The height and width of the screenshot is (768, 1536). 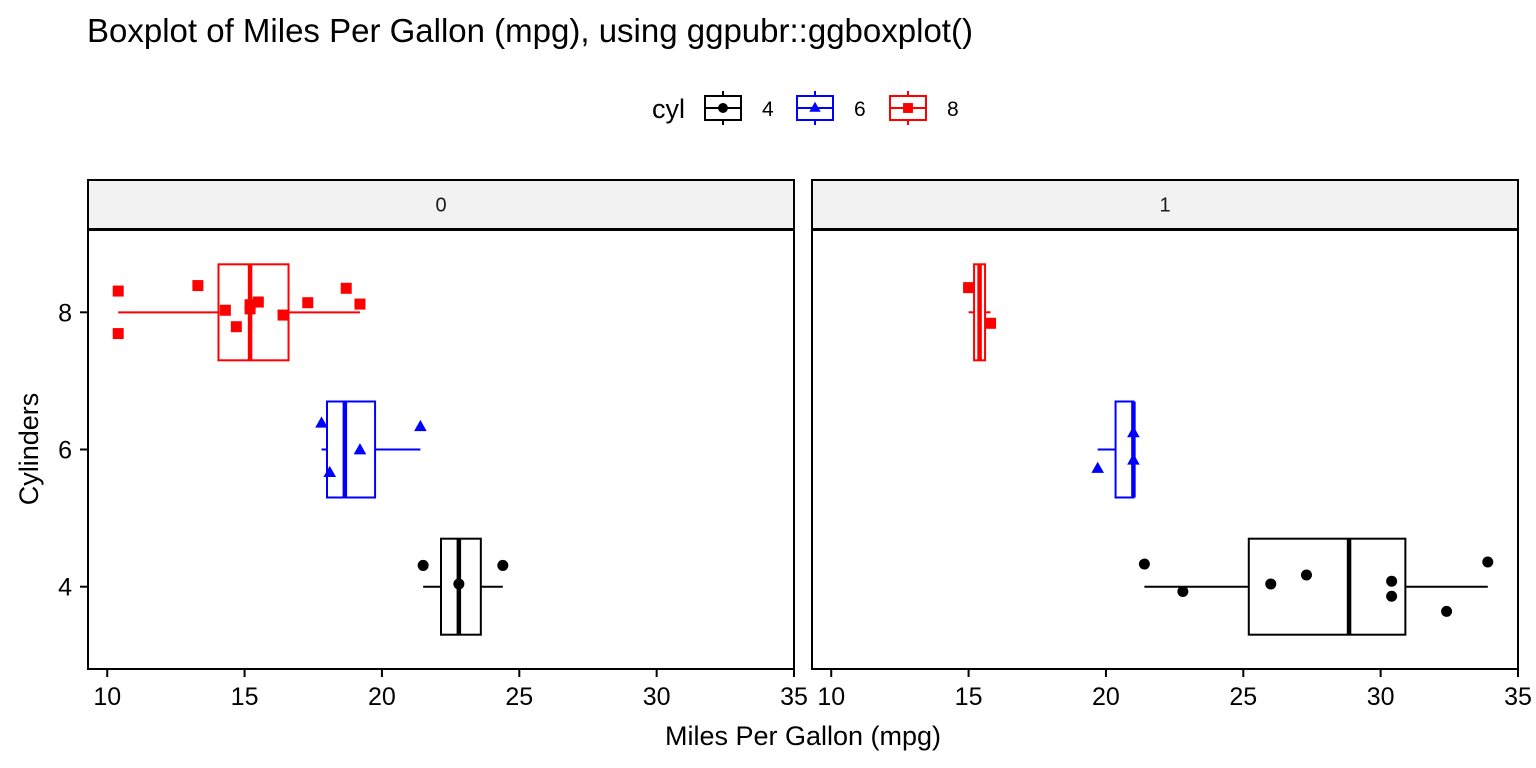 I want to click on legend-label: 8, so click(x=953, y=109).